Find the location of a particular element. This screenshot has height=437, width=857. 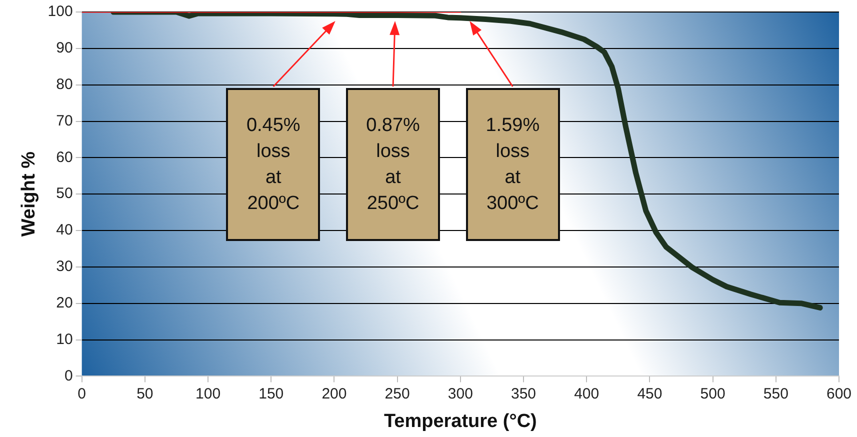

y-tick-label: 60 is located at coordinates (64, 157).